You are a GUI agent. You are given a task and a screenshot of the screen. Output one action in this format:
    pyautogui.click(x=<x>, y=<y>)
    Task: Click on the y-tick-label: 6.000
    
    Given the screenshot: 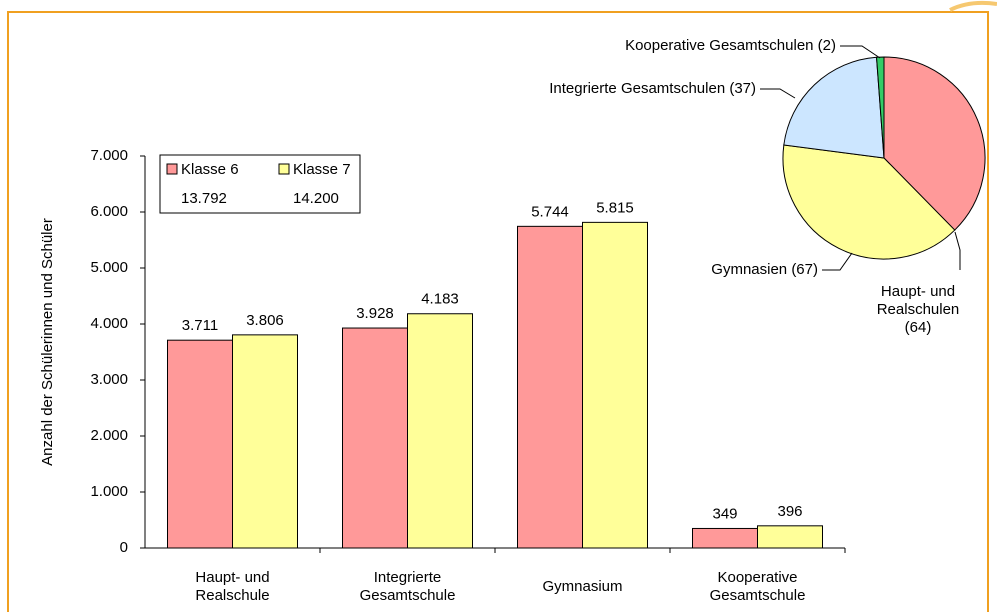 What is the action you would take?
    pyautogui.click(x=109, y=211)
    